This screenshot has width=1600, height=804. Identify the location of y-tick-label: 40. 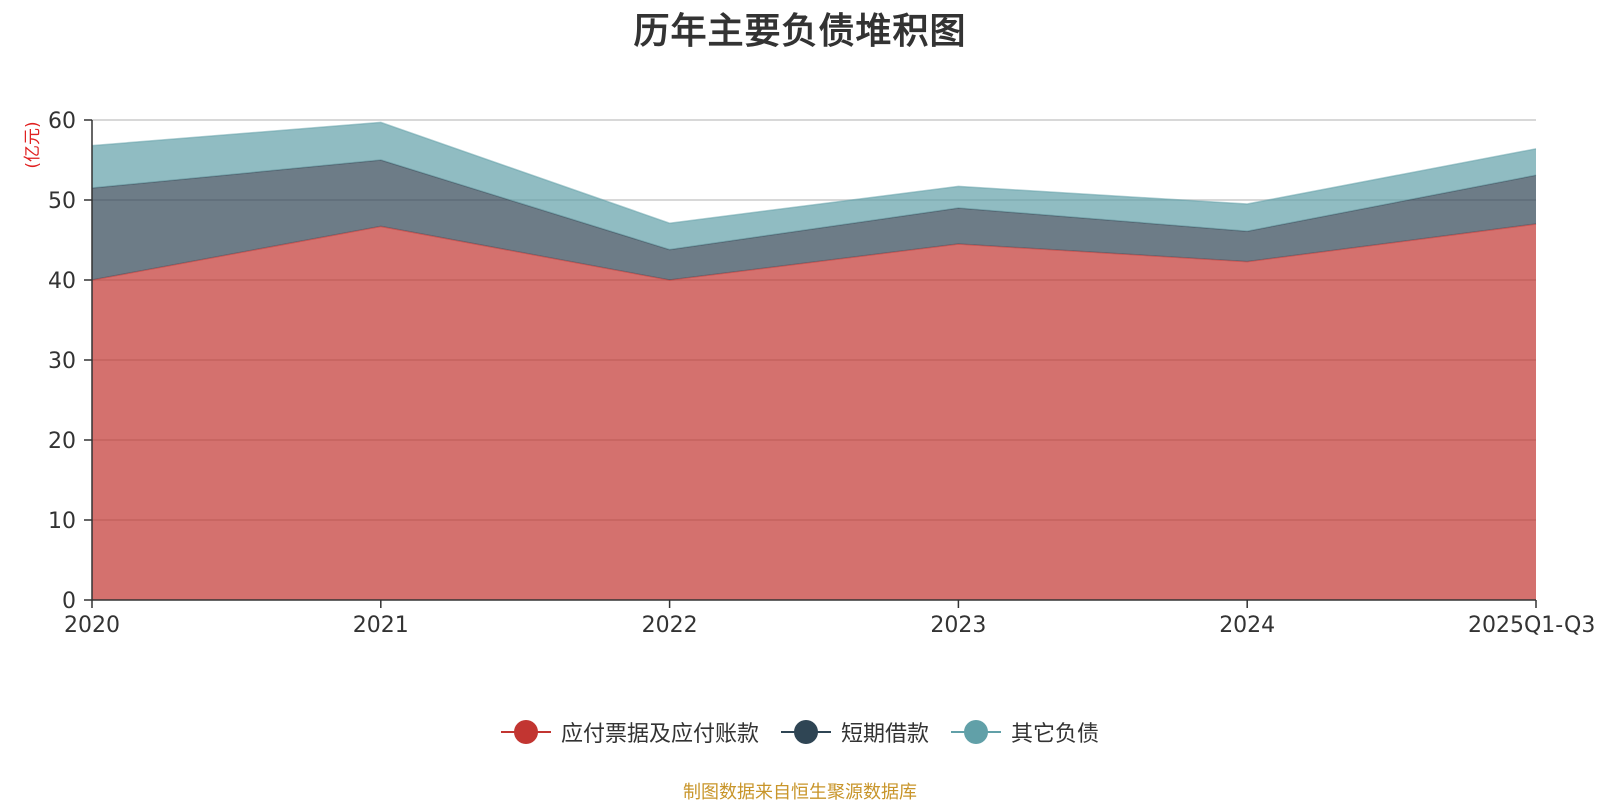
(62, 281).